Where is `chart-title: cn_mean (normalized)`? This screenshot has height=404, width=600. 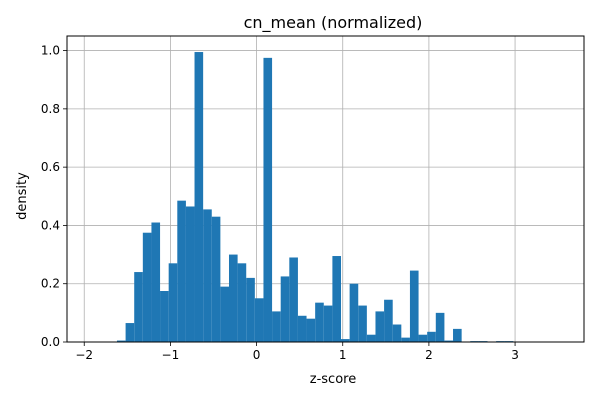 chart-title: cn_mean (normalized) is located at coordinates (333, 23).